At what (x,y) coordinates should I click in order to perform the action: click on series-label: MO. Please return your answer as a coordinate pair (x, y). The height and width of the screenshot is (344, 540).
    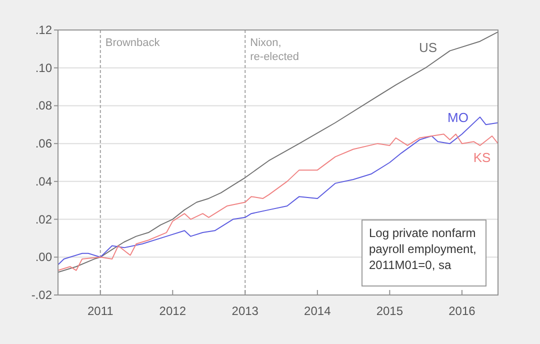
    Looking at the image, I should click on (458, 117).